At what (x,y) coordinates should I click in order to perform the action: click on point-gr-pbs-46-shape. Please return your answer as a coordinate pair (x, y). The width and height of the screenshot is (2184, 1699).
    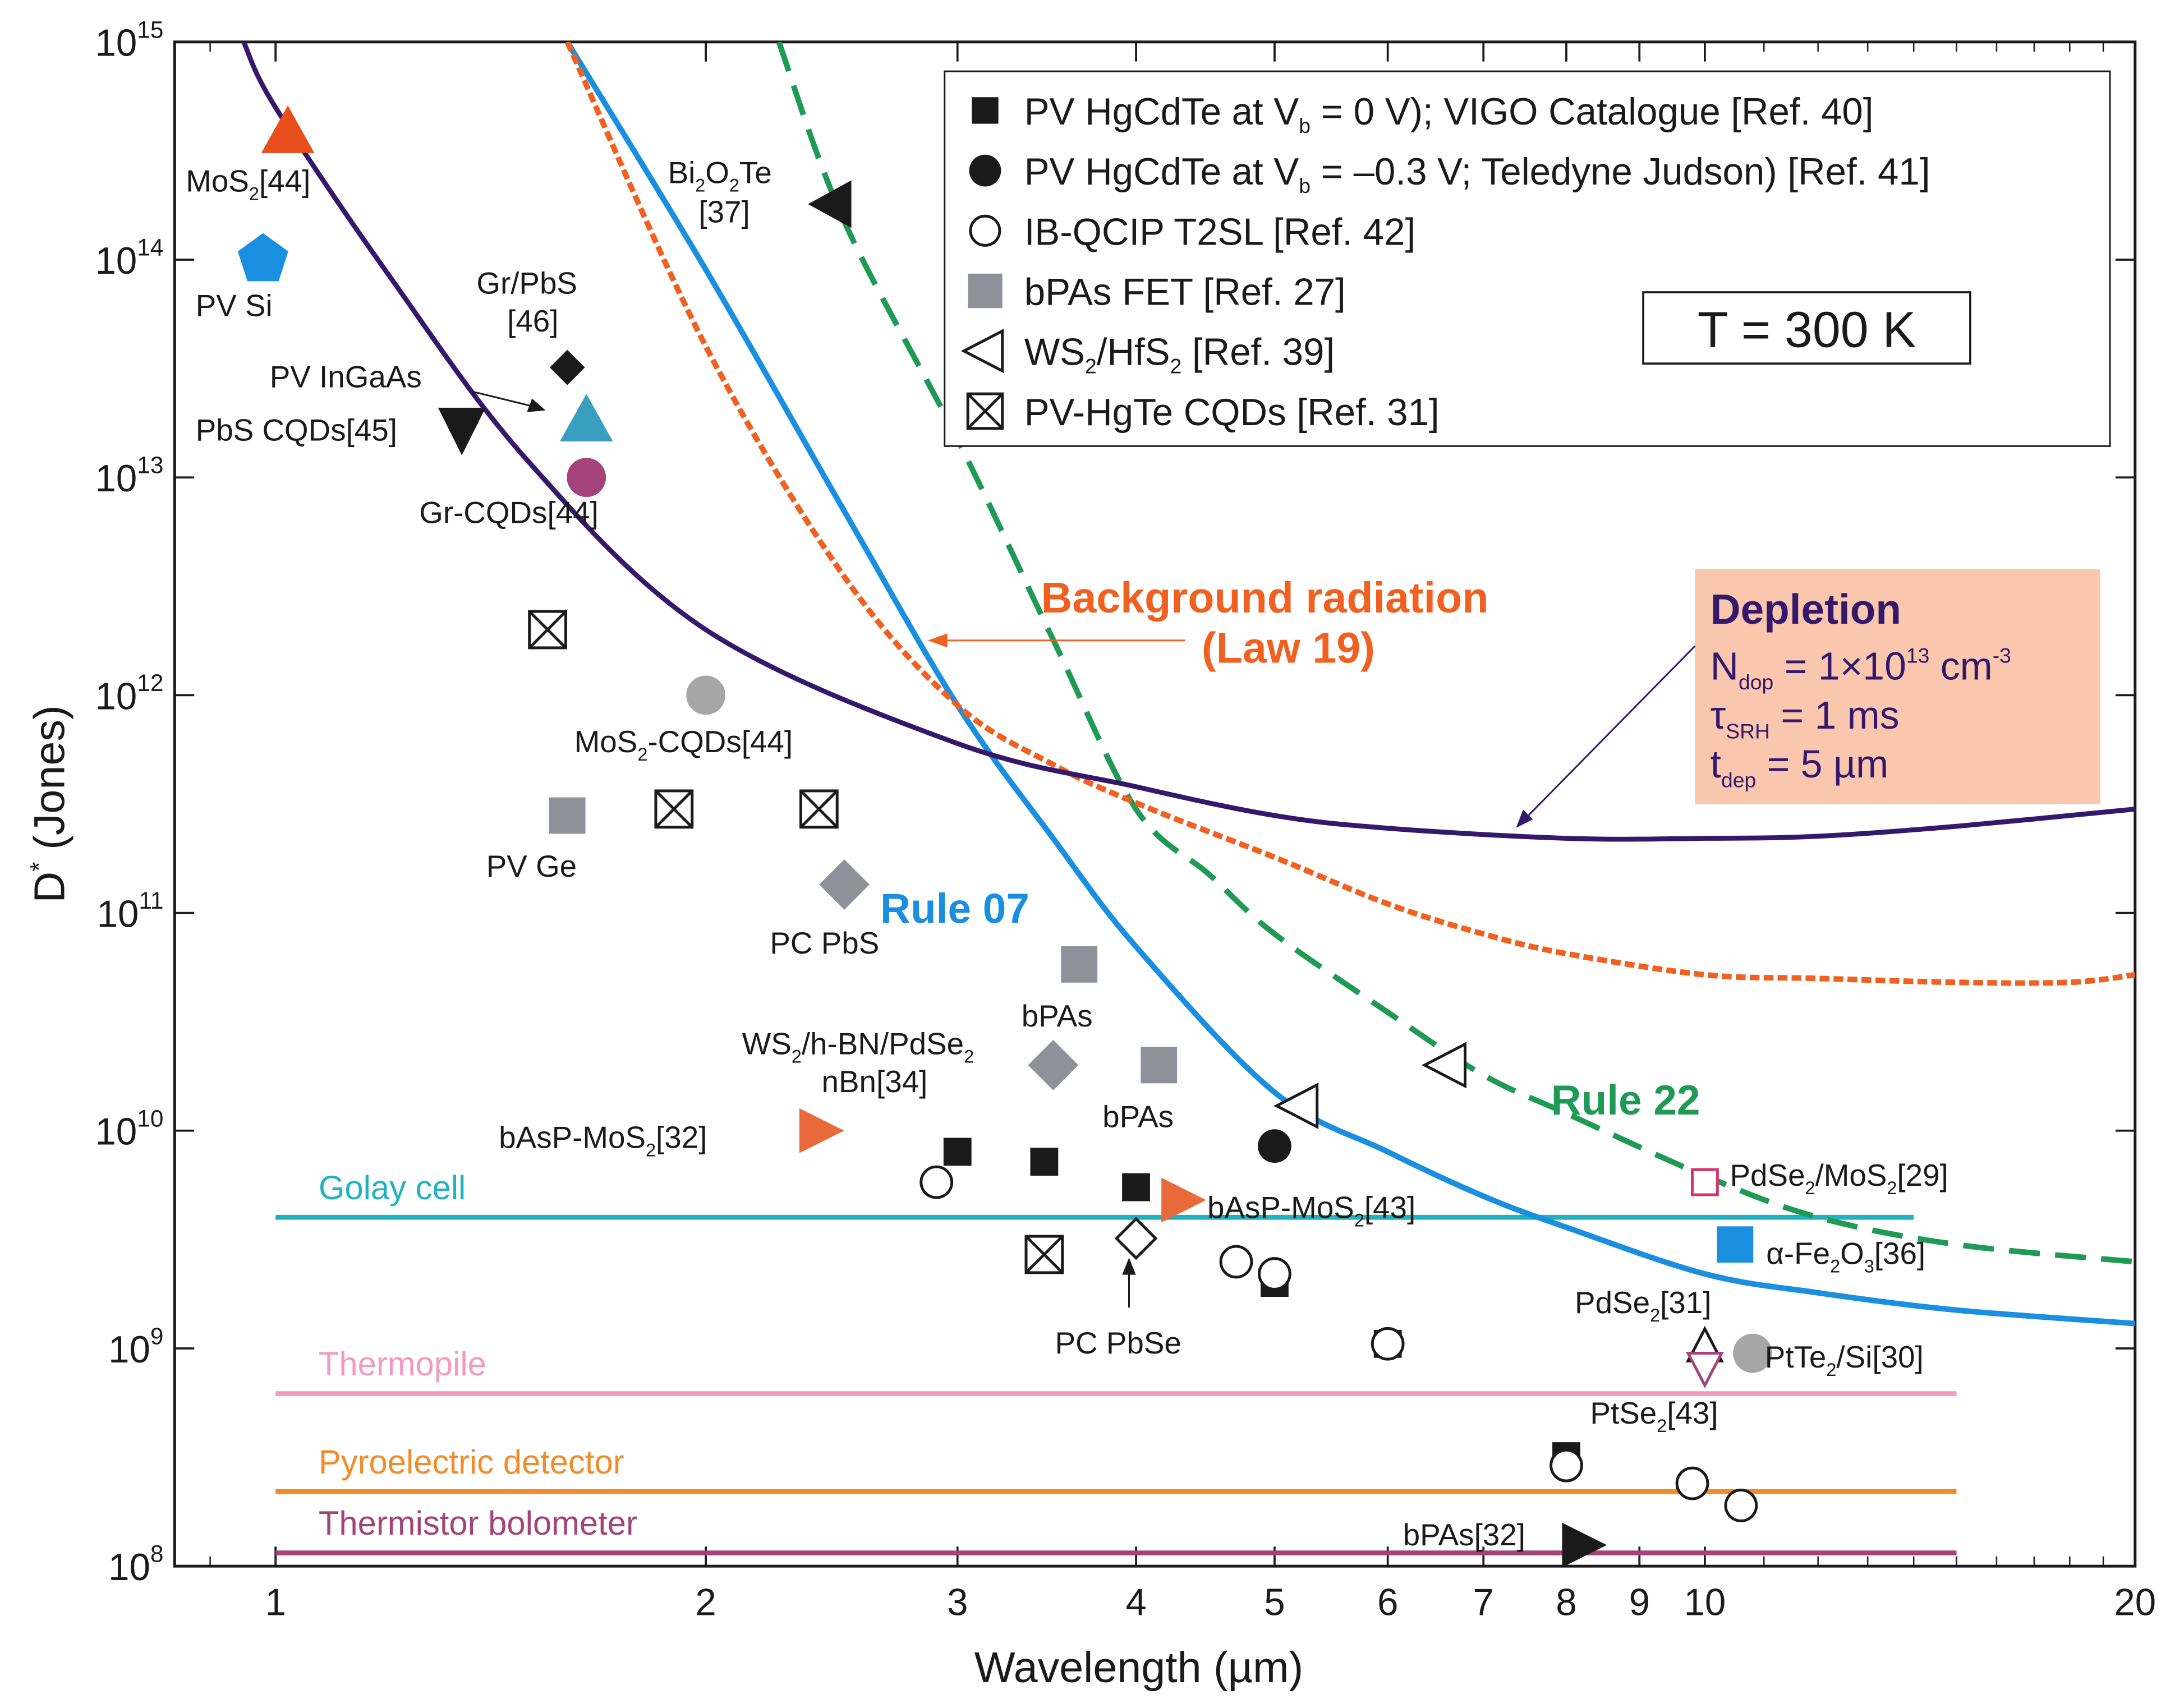
    Looking at the image, I should click on (567, 367).